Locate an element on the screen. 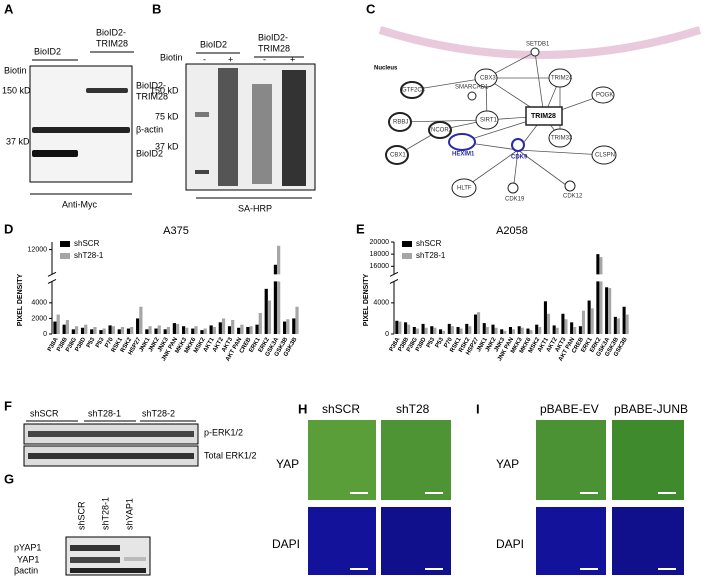 The width and height of the screenshot is (708, 578). blot is located at coordinates (81, 124).